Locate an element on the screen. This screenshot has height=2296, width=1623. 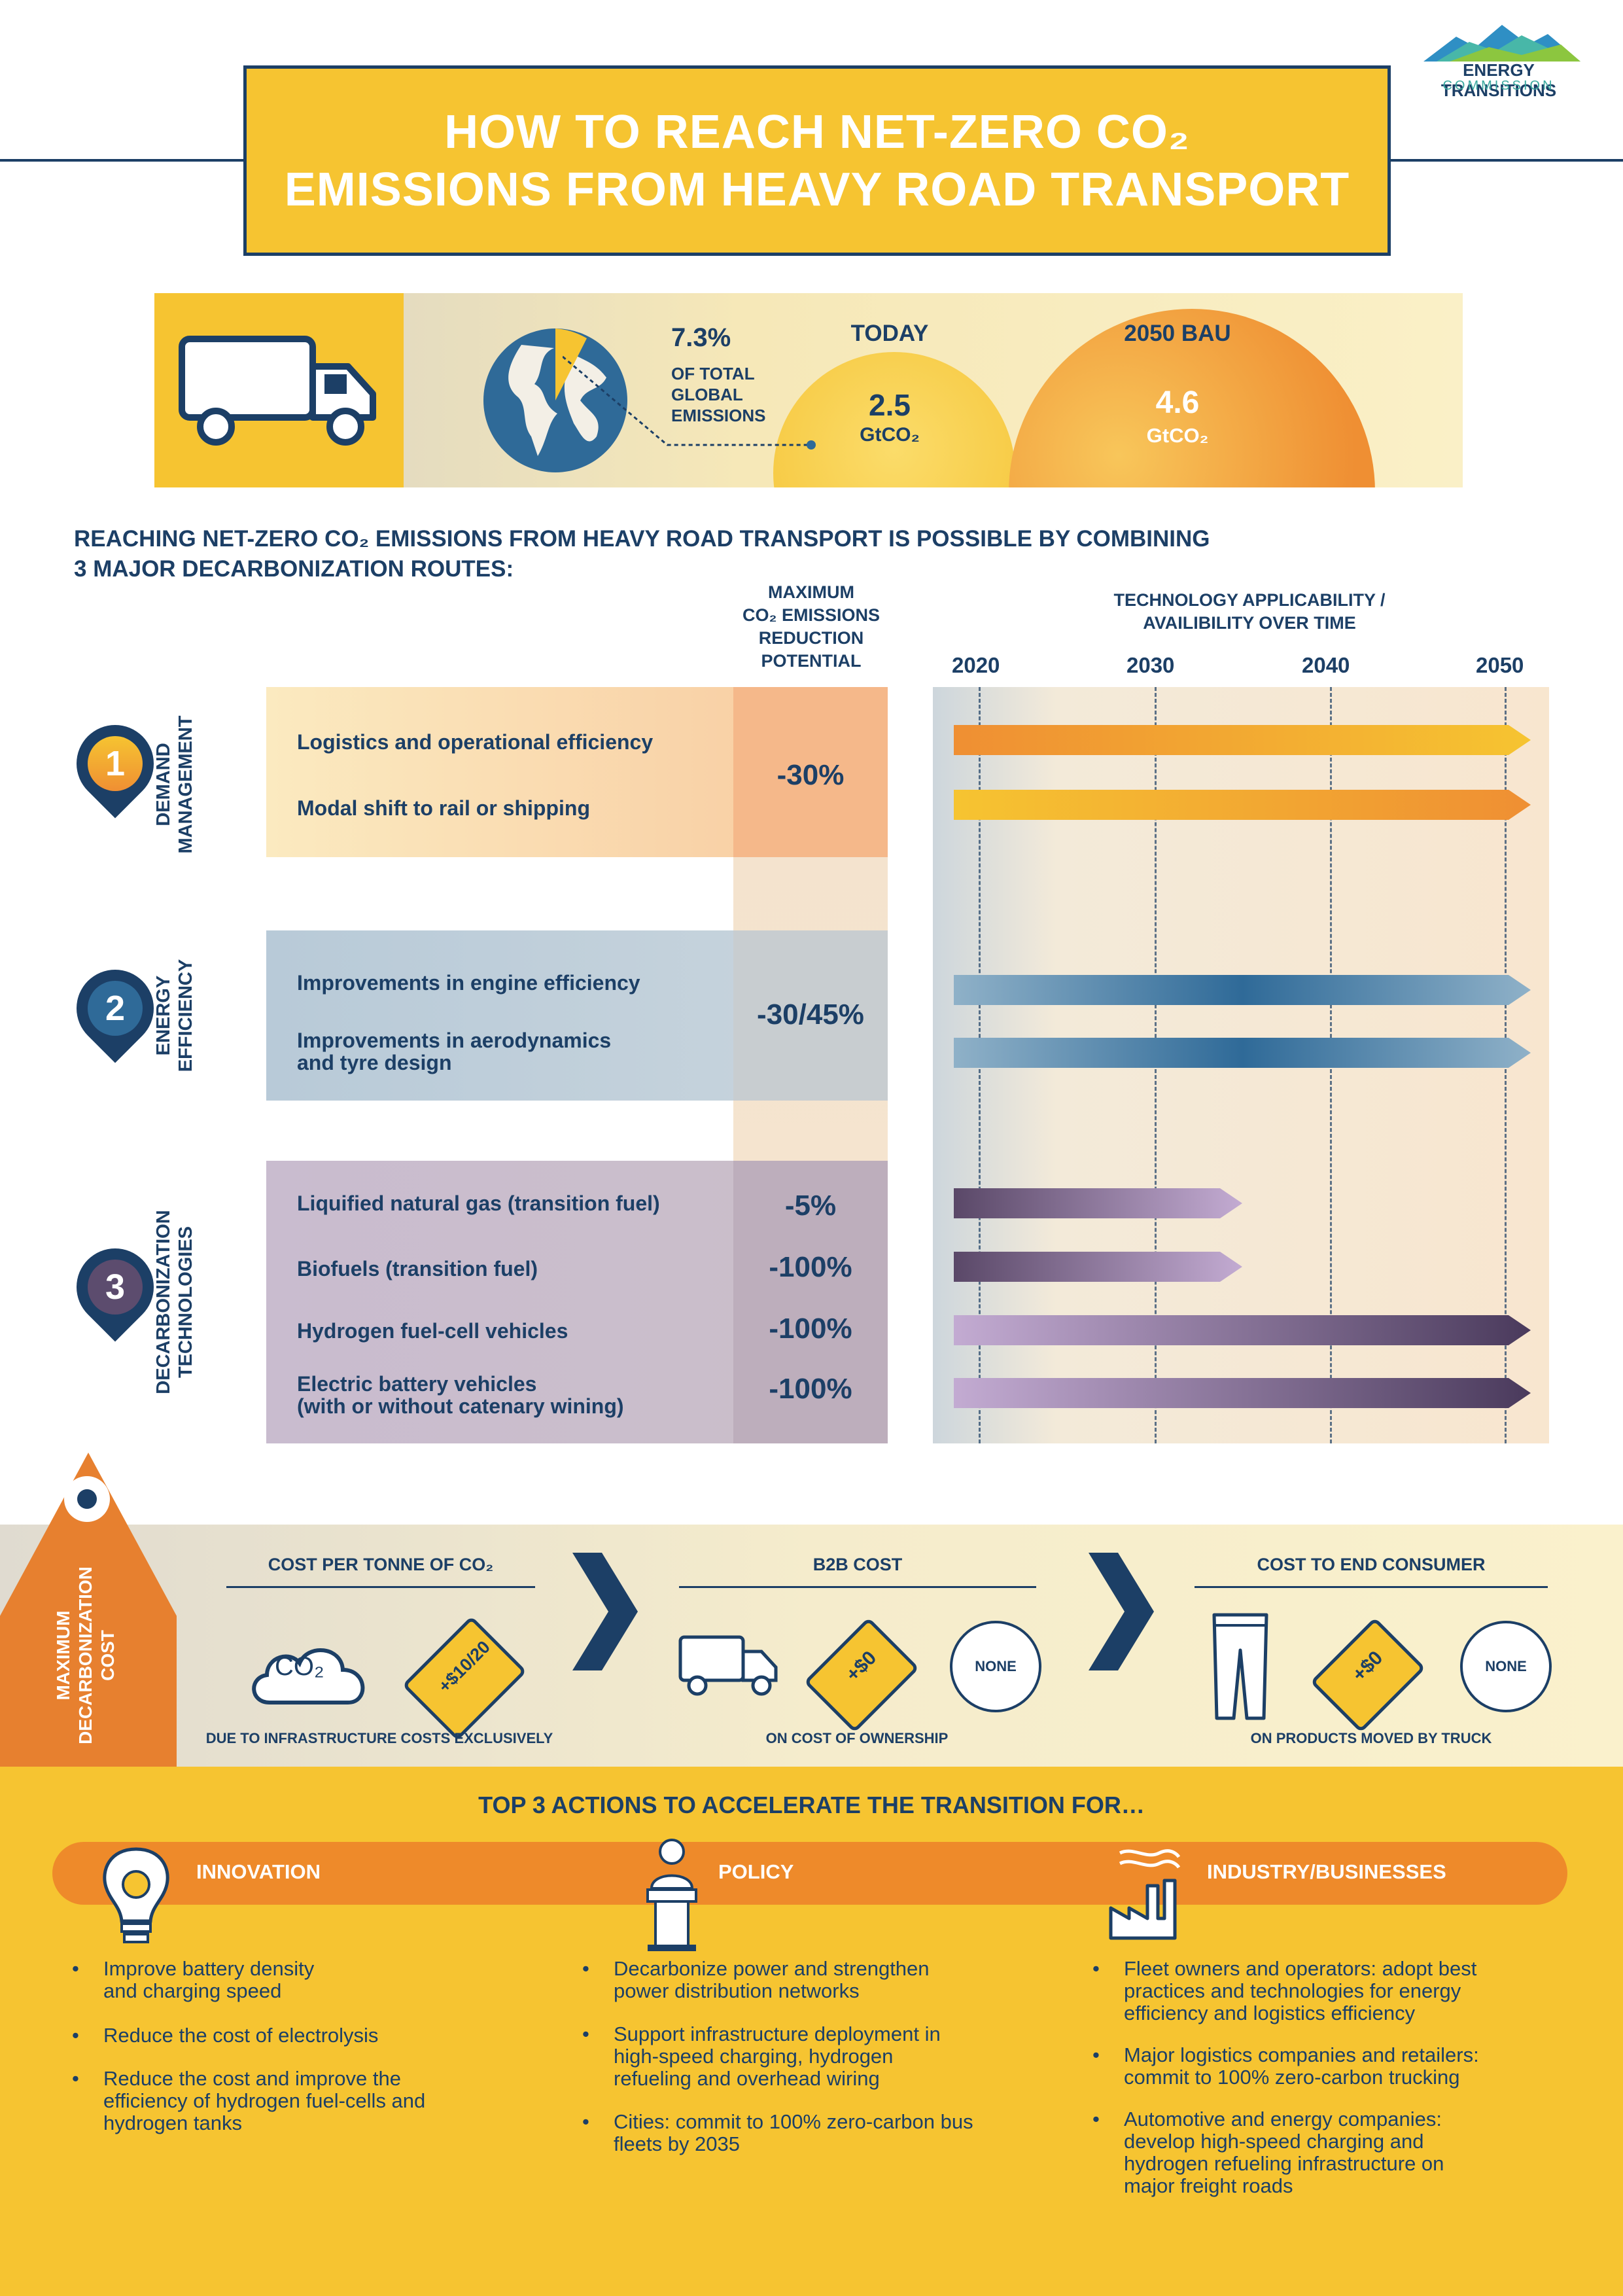
industry-bullet-1-line-3: efficiency and logistics efficiency is located at coordinates (1270, 2013).